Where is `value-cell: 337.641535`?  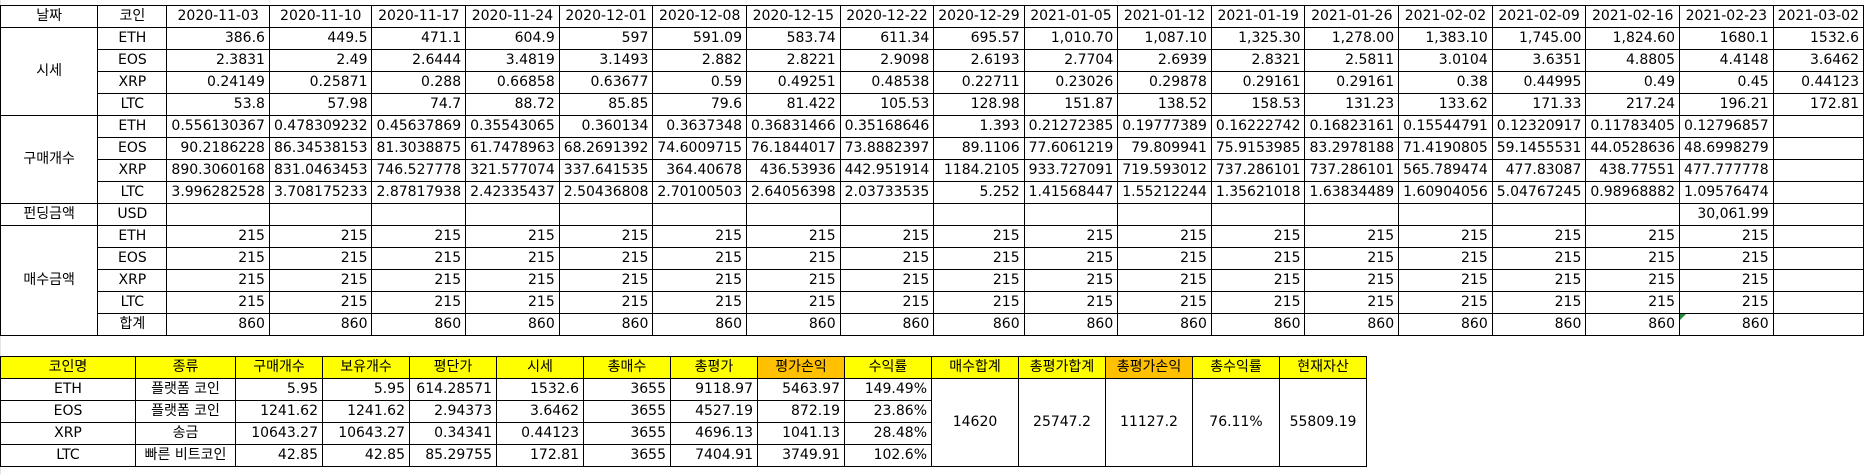 value-cell: 337.641535 is located at coordinates (606, 170).